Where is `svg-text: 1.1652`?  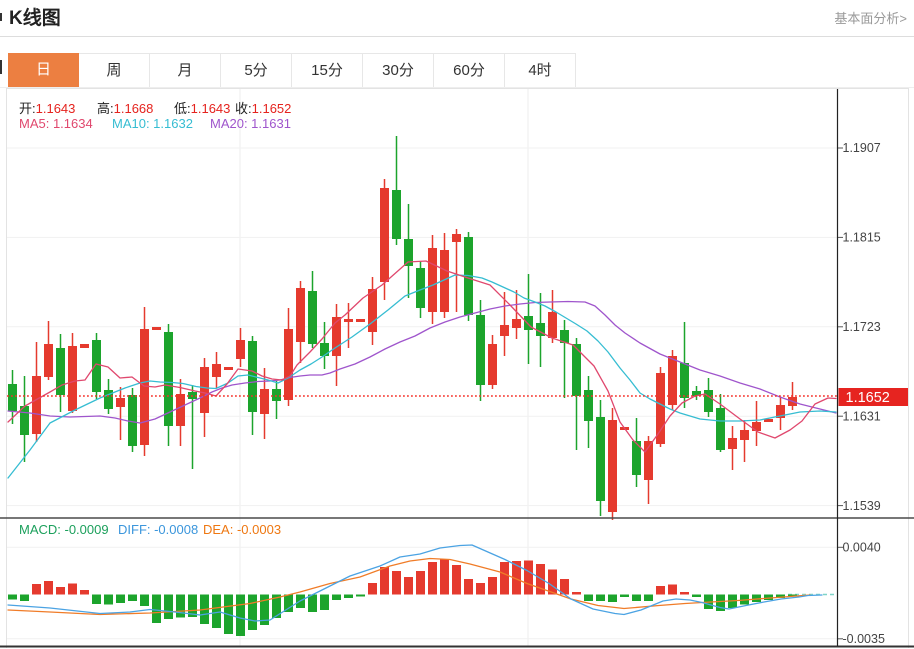 svg-text: 1.1652 is located at coordinates (868, 398).